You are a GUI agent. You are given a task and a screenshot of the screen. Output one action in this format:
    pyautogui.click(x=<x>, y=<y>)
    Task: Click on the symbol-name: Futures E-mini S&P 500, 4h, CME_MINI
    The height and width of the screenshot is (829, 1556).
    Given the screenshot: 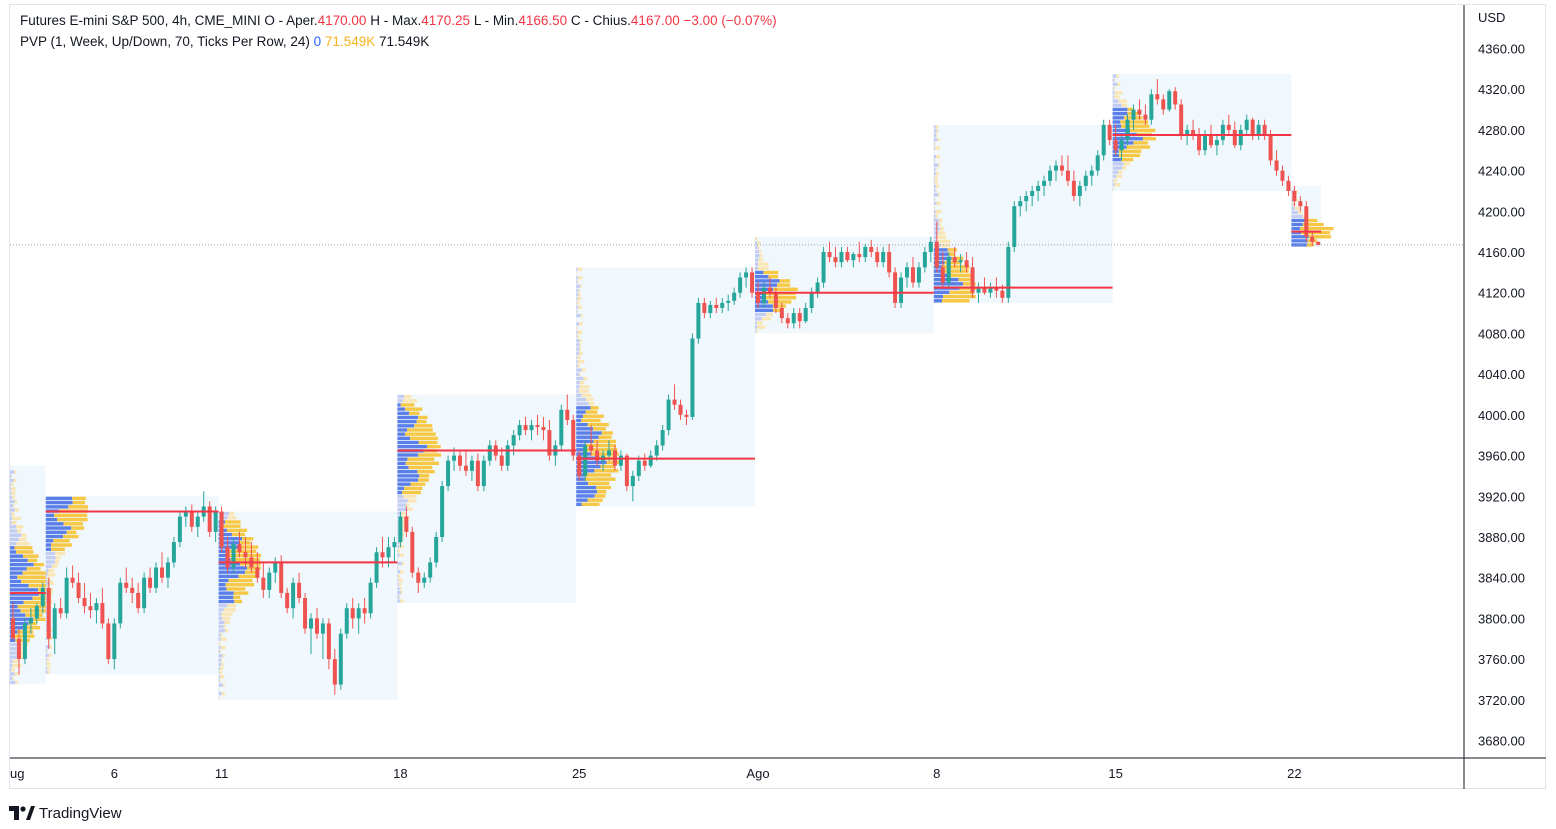 What is the action you would take?
    pyautogui.click(x=140, y=20)
    